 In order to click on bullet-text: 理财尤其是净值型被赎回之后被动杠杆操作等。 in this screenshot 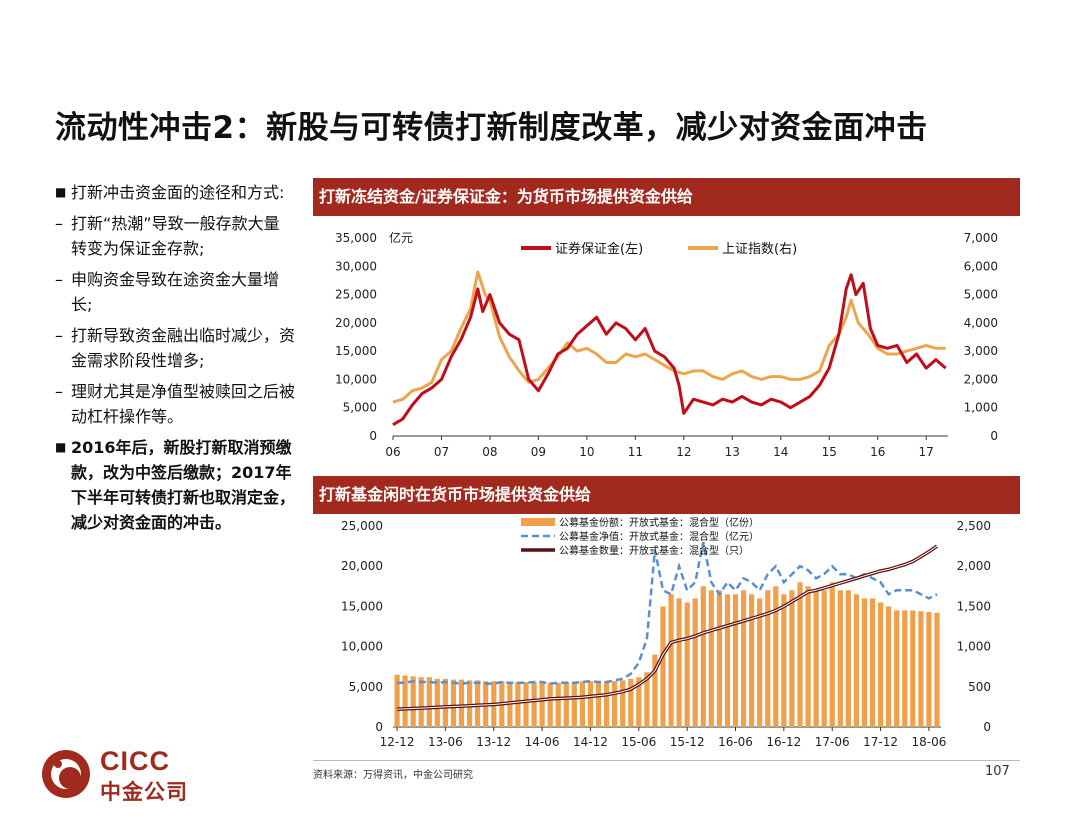, I will do `click(183, 404)`.